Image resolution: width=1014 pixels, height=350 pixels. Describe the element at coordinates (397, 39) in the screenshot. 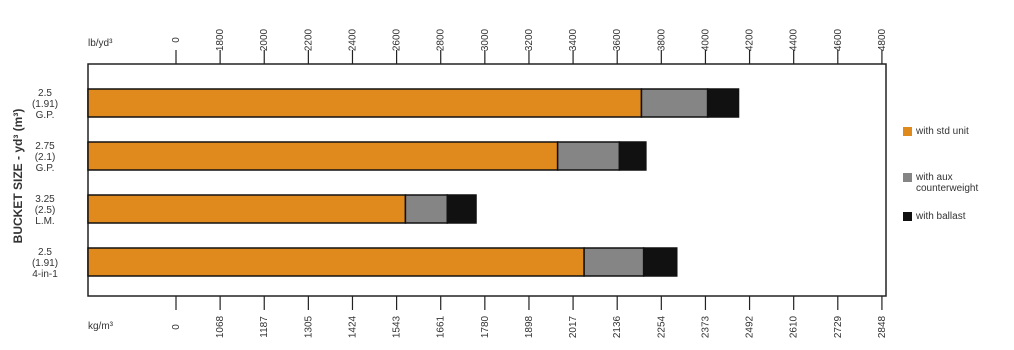

I see `top-tick-label: 2600` at that location.